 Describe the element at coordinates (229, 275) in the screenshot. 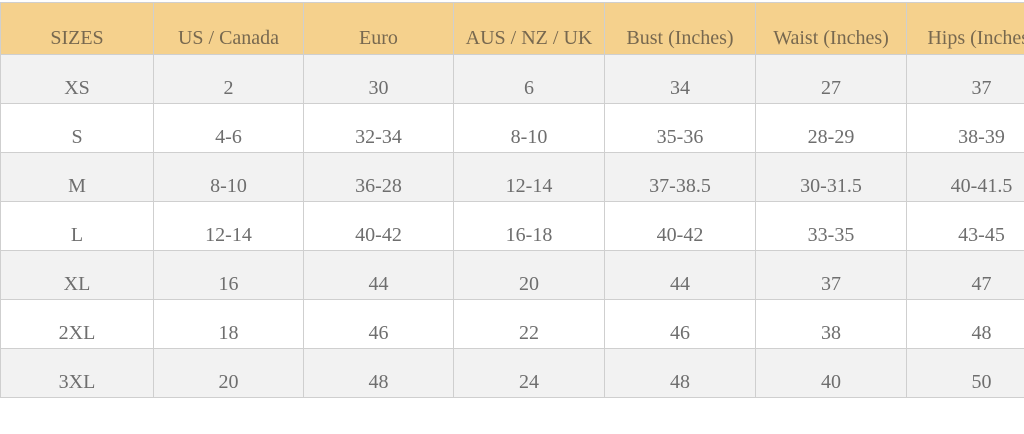

I see `cell-us-canada: 16` at that location.